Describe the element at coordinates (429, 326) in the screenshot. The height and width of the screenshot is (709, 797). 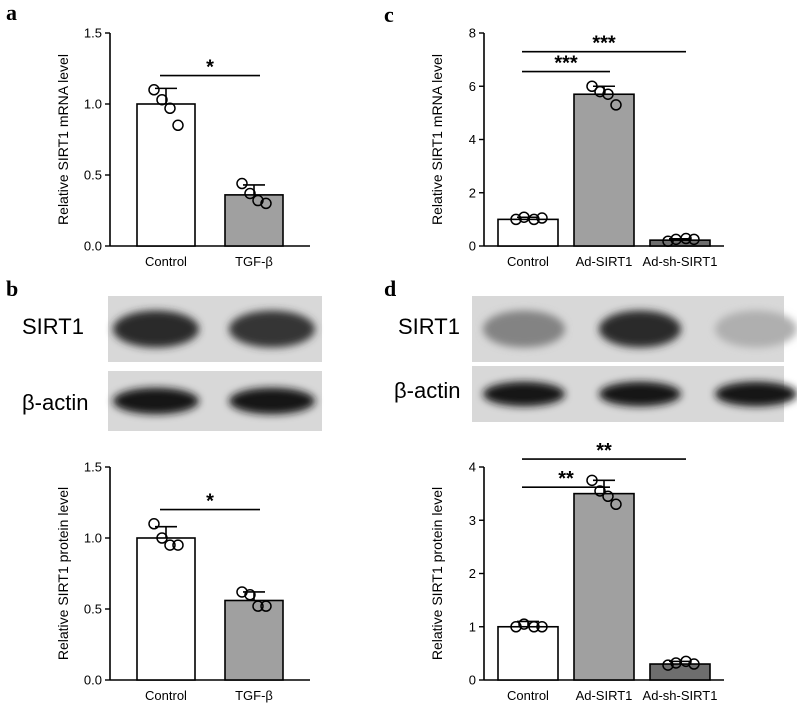
I see `blot-d-band-label-1: SIRT1` at that location.